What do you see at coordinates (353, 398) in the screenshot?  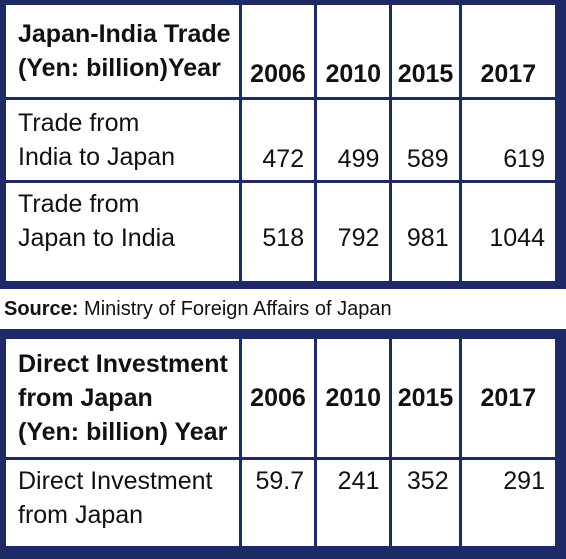 I see `investment-year-2010: 2010` at bounding box center [353, 398].